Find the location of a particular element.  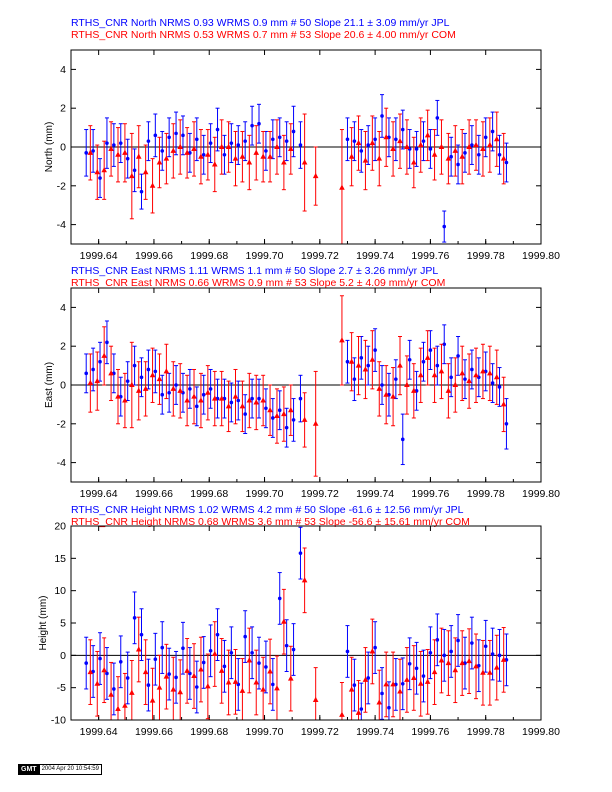

height-x-tick-label: 1999.68 is located at coordinates (209, 732).